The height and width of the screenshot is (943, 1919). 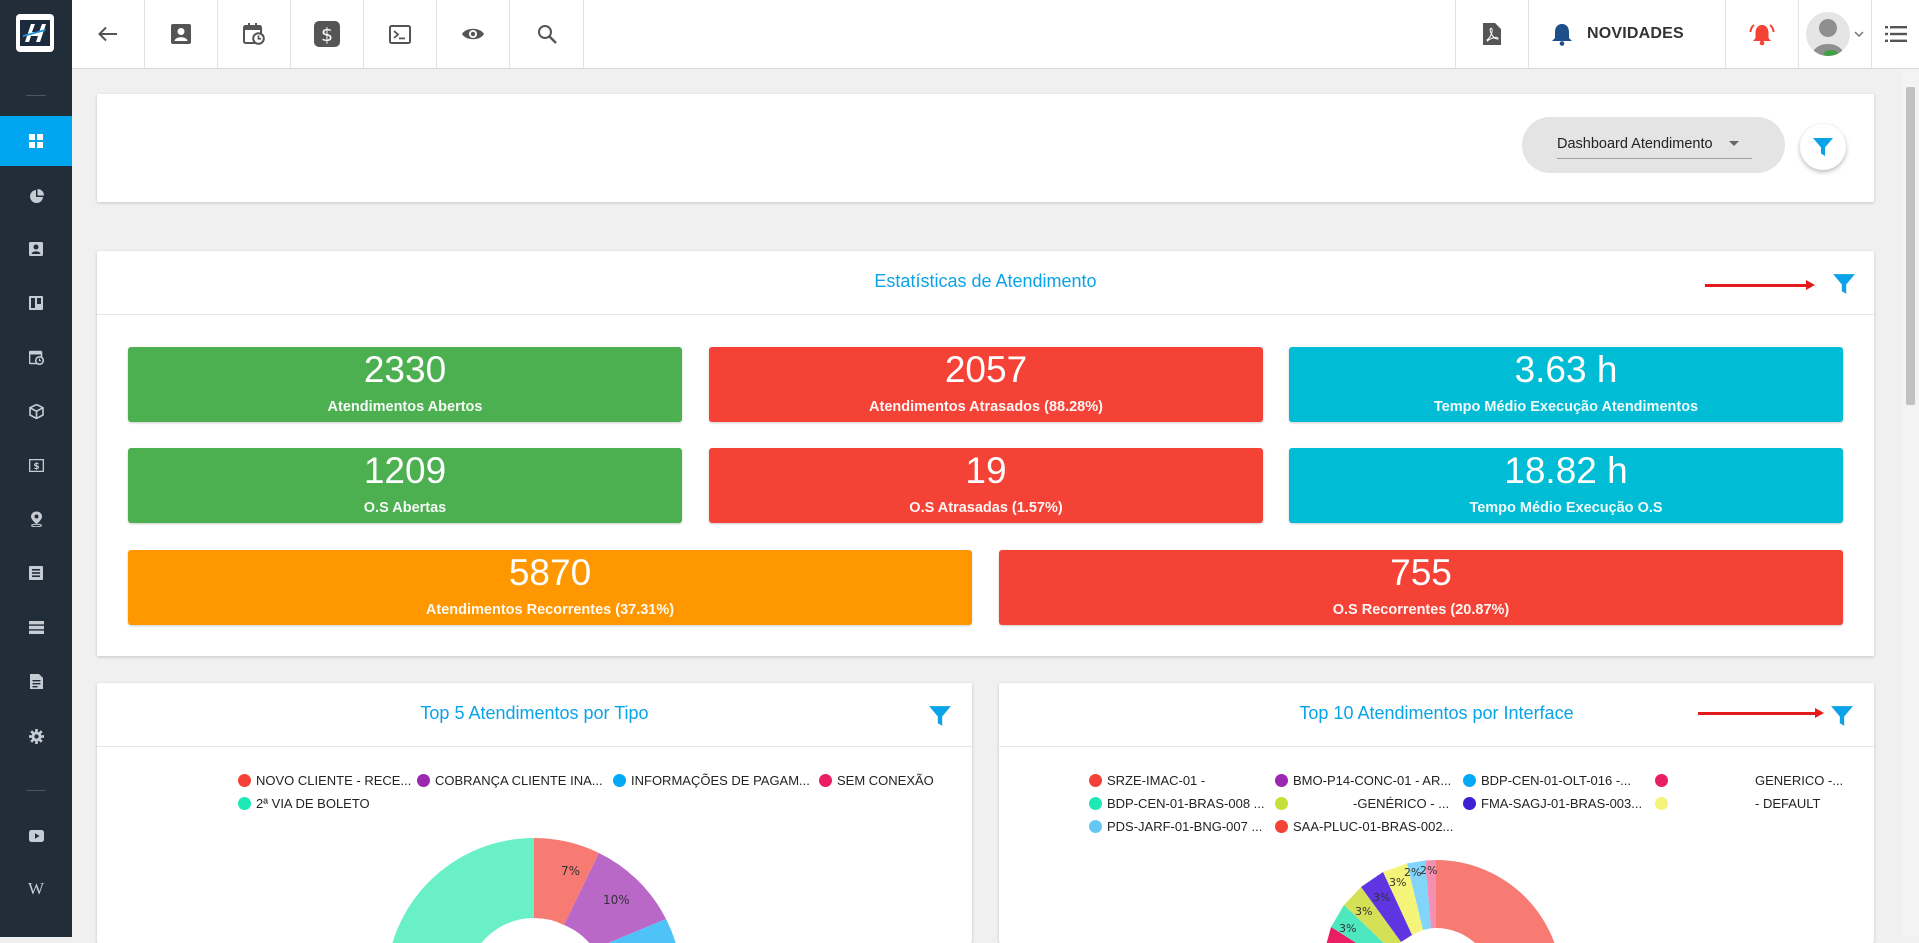 I want to click on search-button, so click(x=547, y=34).